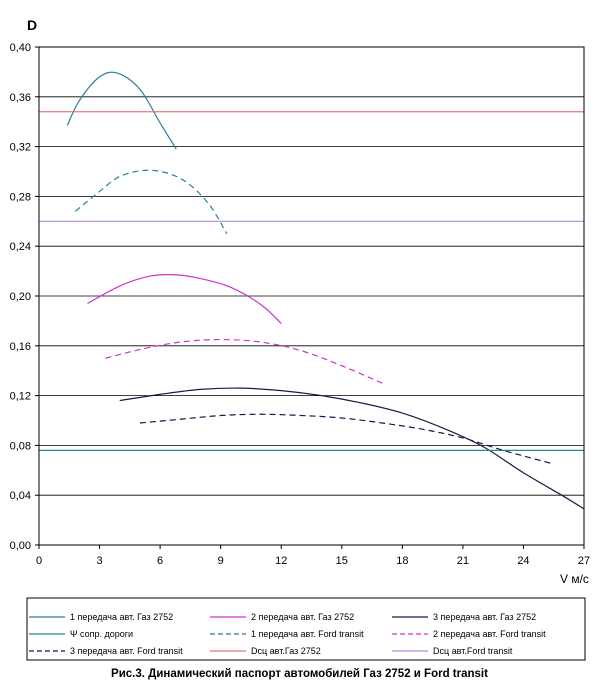  What do you see at coordinates (20, 397) in the screenshot?
I see `y-tick-label: 0,12` at bounding box center [20, 397].